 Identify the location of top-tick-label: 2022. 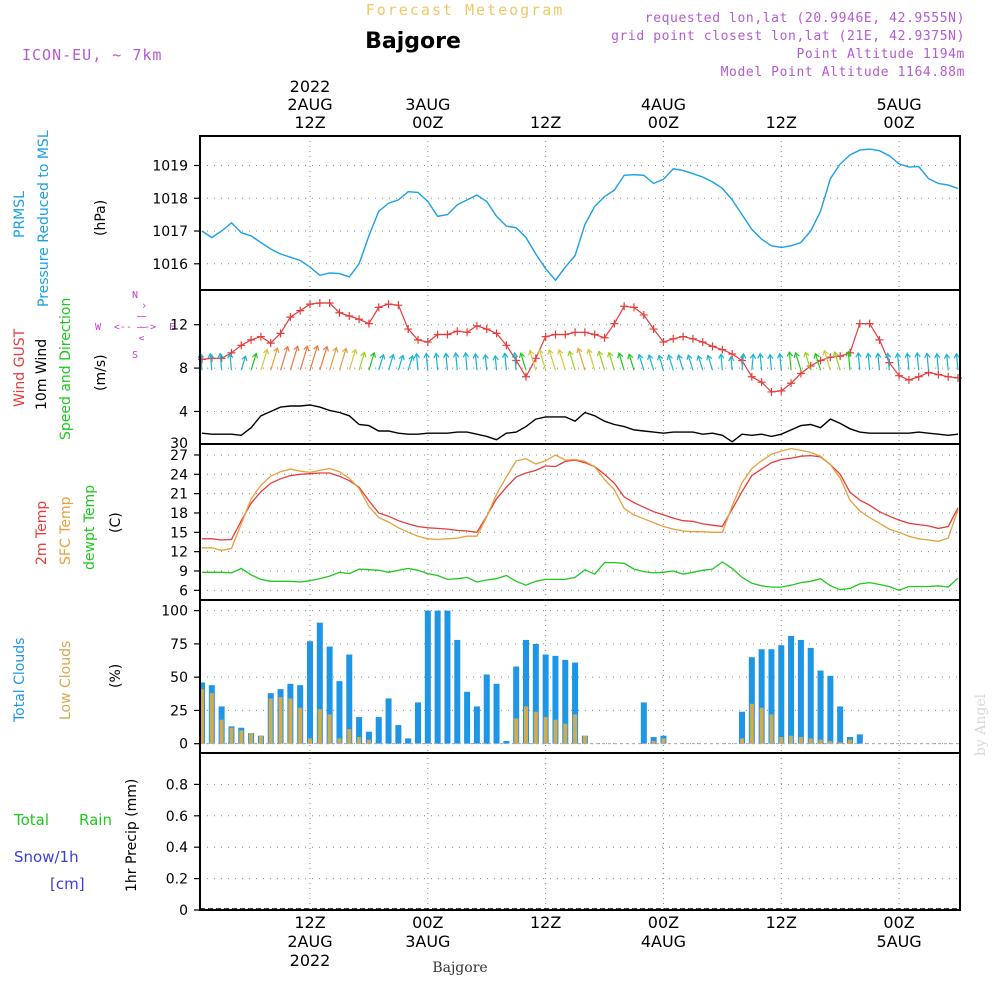
(310, 86).